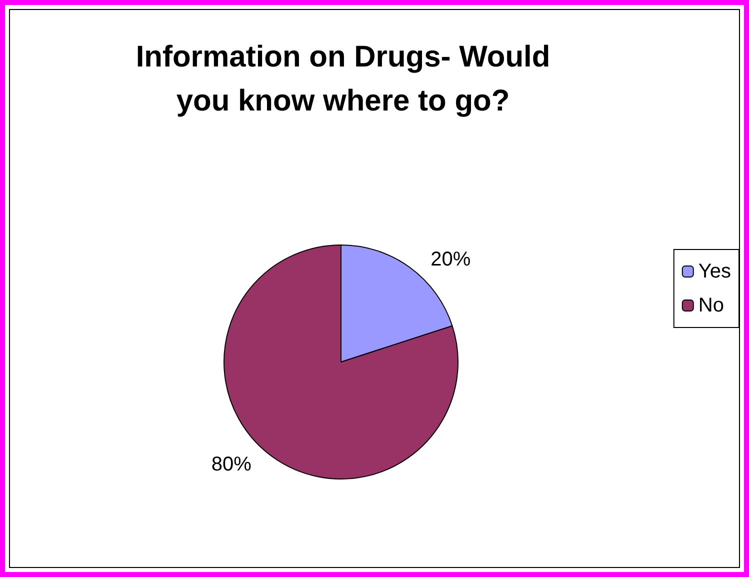 The width and height of the screenshot is (749, 577). Describe the element at coordinates (711, 305) in the screenshot. I see `legend-label: No` at that location.